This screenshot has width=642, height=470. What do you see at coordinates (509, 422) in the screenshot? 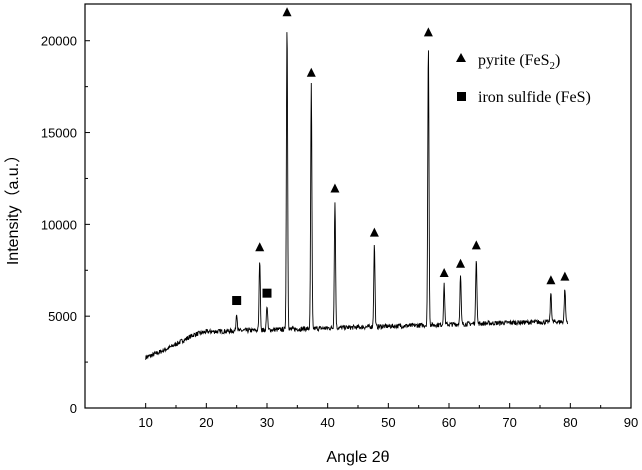
I see `x-tick-label-70: 70` at bounding box center [509, 422].